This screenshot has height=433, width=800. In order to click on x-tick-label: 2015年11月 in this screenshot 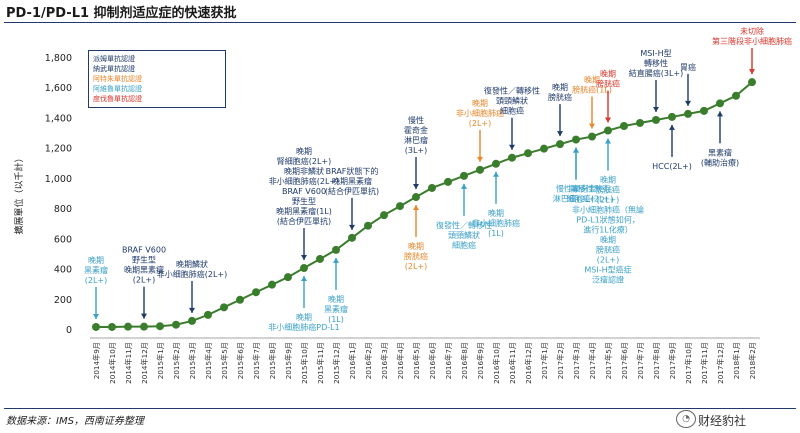, I will do `click(320, 363)`.